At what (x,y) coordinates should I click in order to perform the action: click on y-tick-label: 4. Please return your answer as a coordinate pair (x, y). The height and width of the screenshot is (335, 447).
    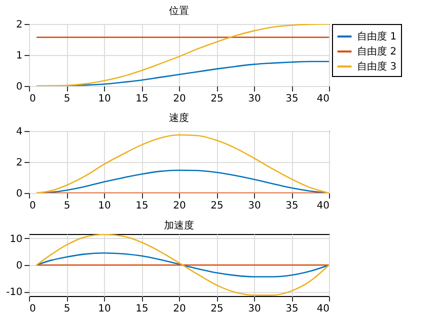
    Looking at the image, I should click on (19, 132).